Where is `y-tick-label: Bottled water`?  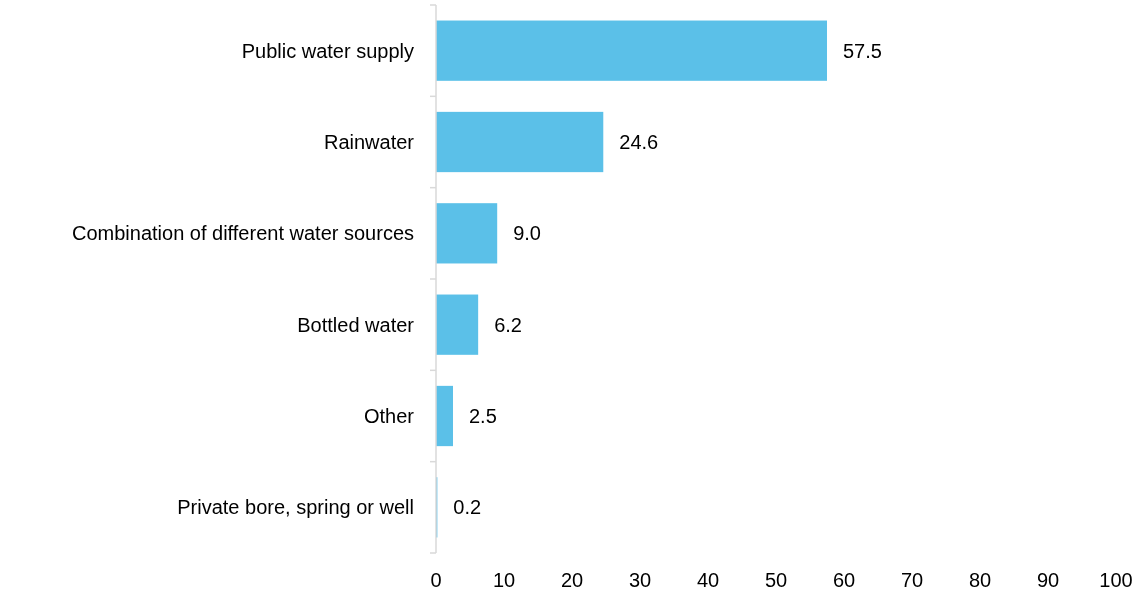
y-tick-label: Bottled water is located at coordinates (356, 324).